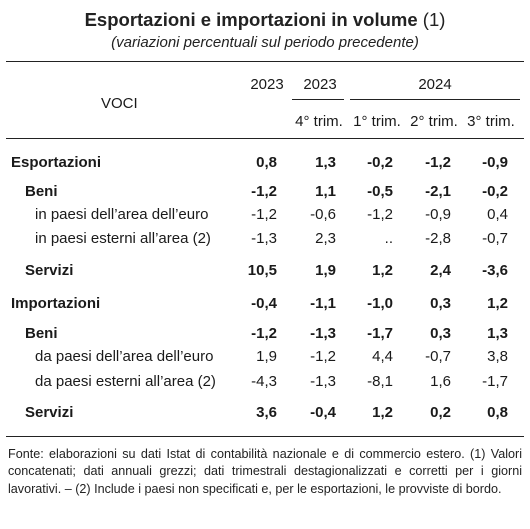 The image size is (530, 529). What do you see at coordinates (440, 381) in the screenshot?
I see `value-cell: 1,6` at bounding box center [440, 381].